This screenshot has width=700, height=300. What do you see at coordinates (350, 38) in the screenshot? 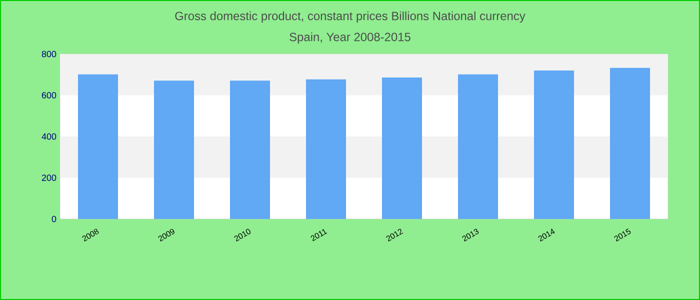
I see `chart-subtitle: Spain, Year 2008-2015` at bounding box center [350, 38].